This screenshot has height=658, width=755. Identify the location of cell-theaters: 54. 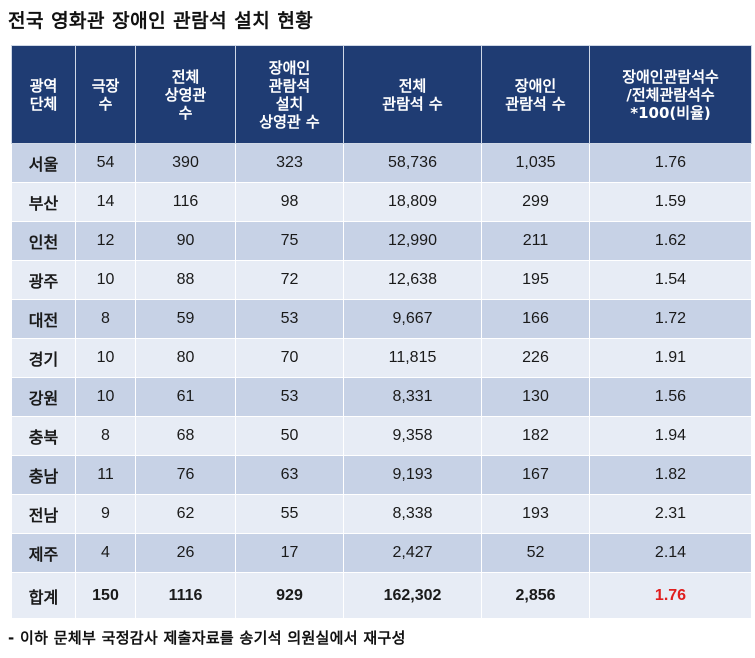
(105, 163).